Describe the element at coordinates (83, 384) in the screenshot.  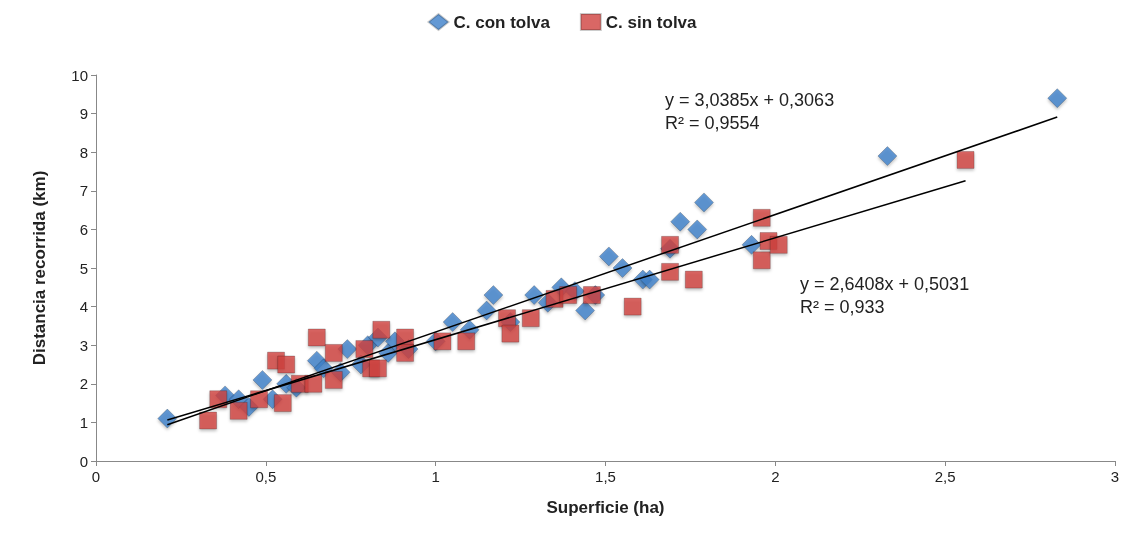
I see `y-tick-label: 2` at that location.